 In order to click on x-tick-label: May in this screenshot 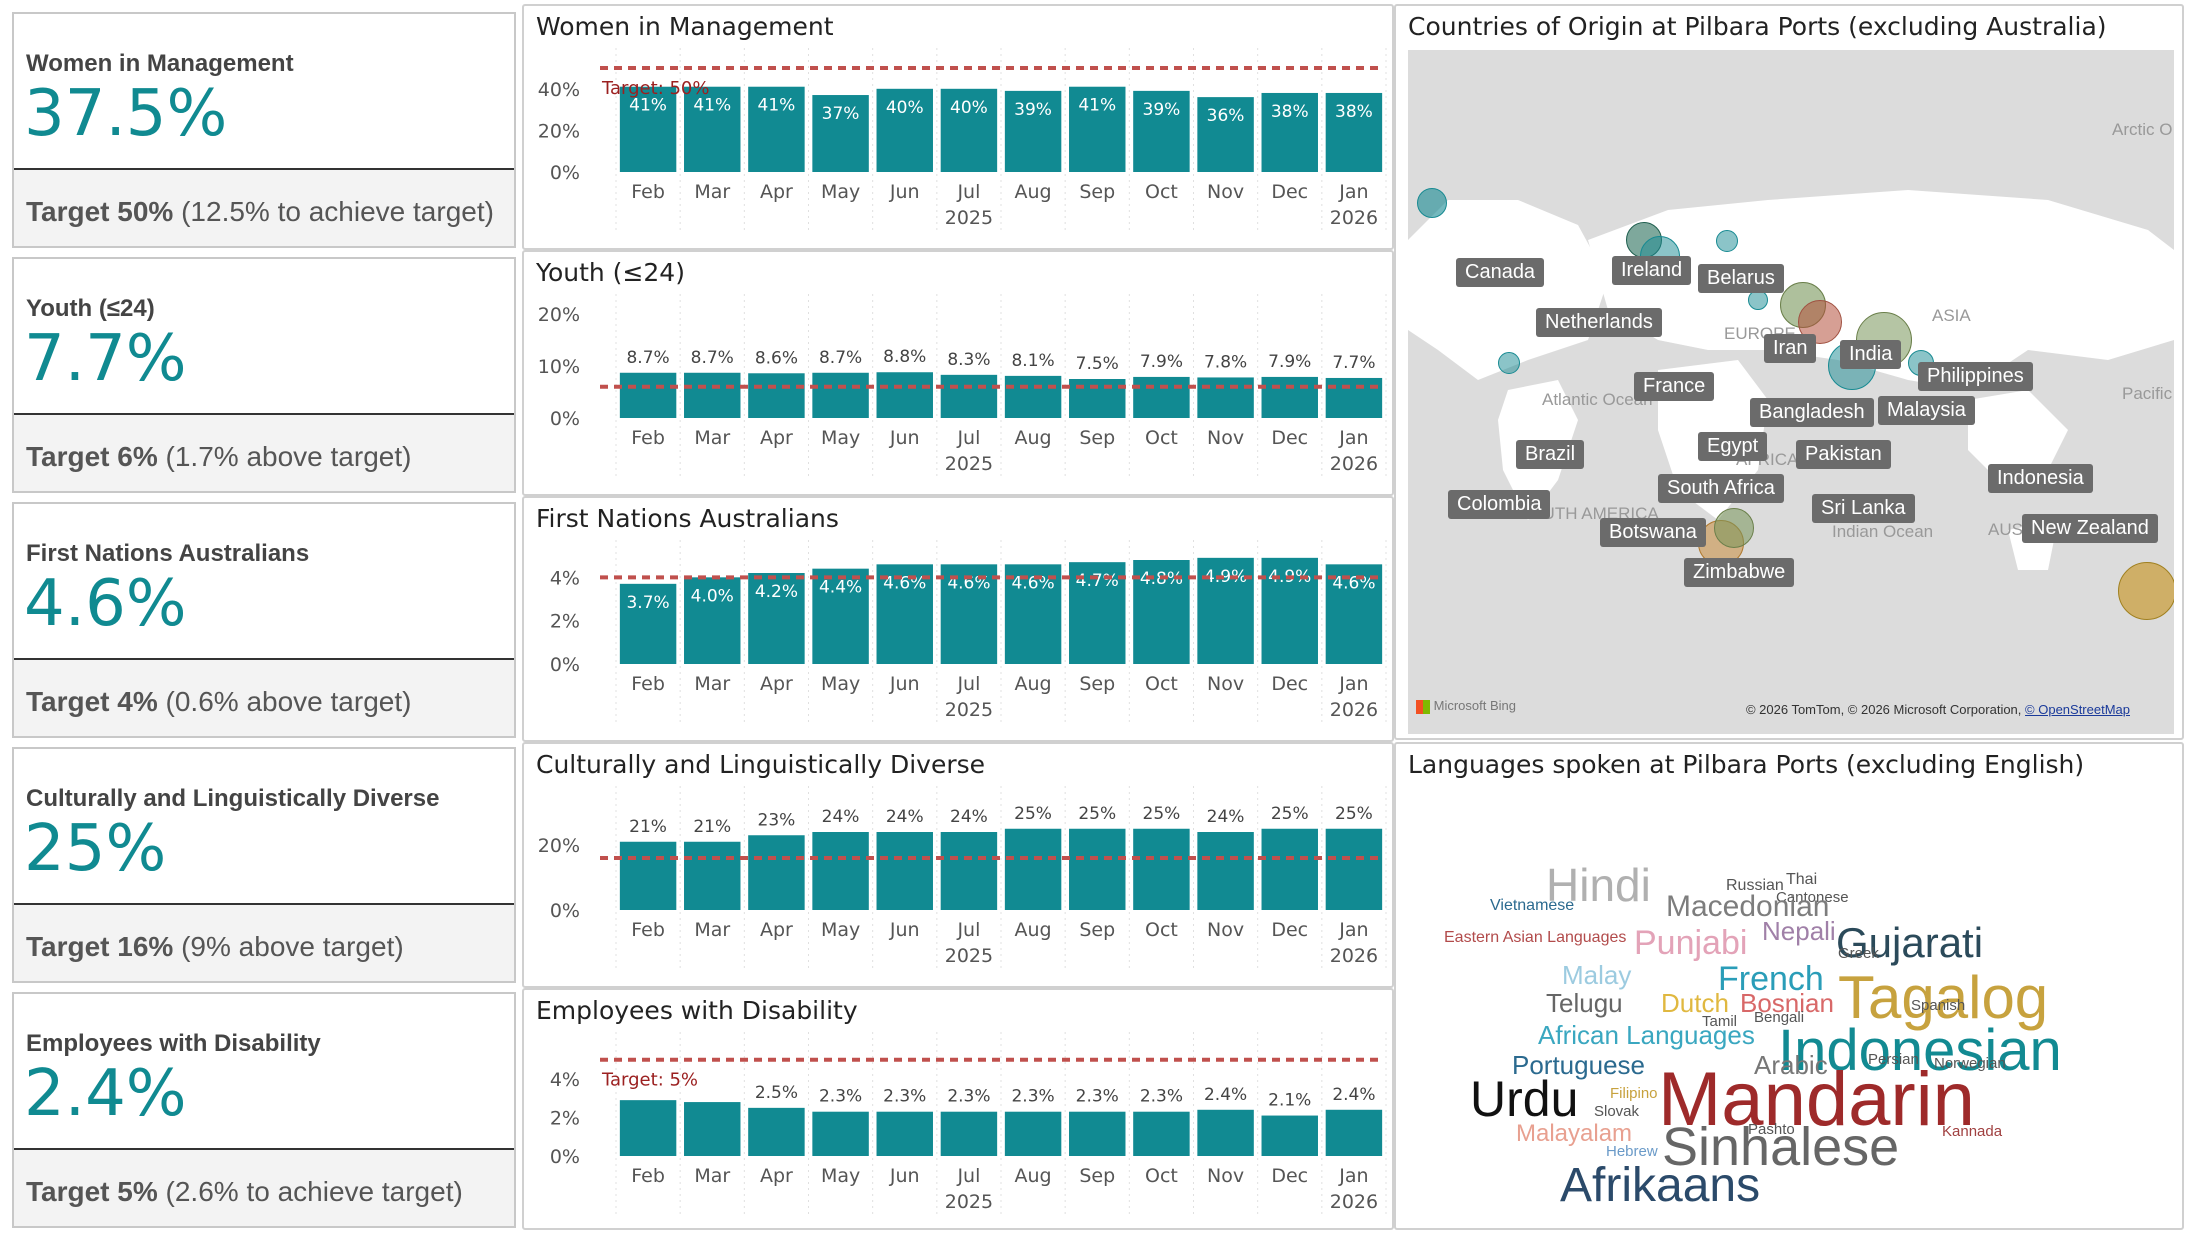, I will do `click(840, 192)`.